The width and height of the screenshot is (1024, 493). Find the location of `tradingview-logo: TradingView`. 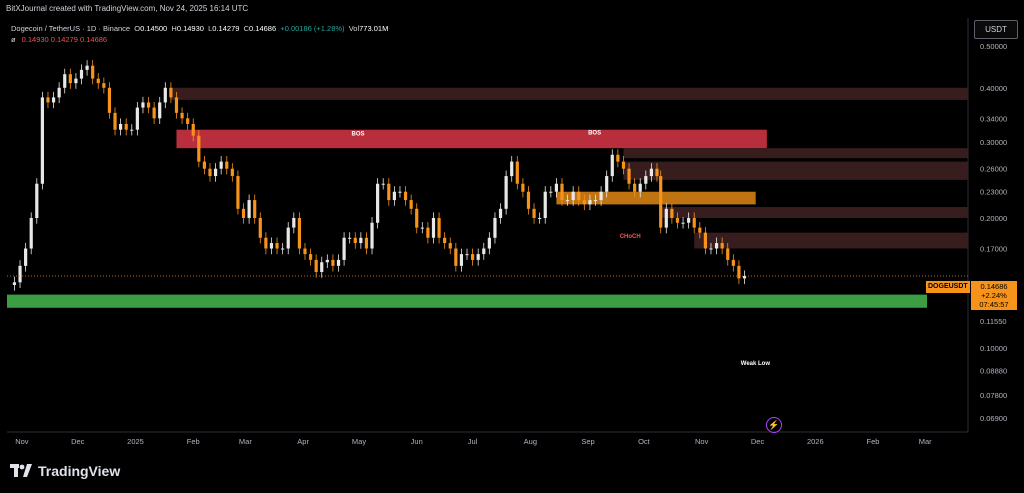

tradingview-logo: TradingView is located at coordinates (65, 471).